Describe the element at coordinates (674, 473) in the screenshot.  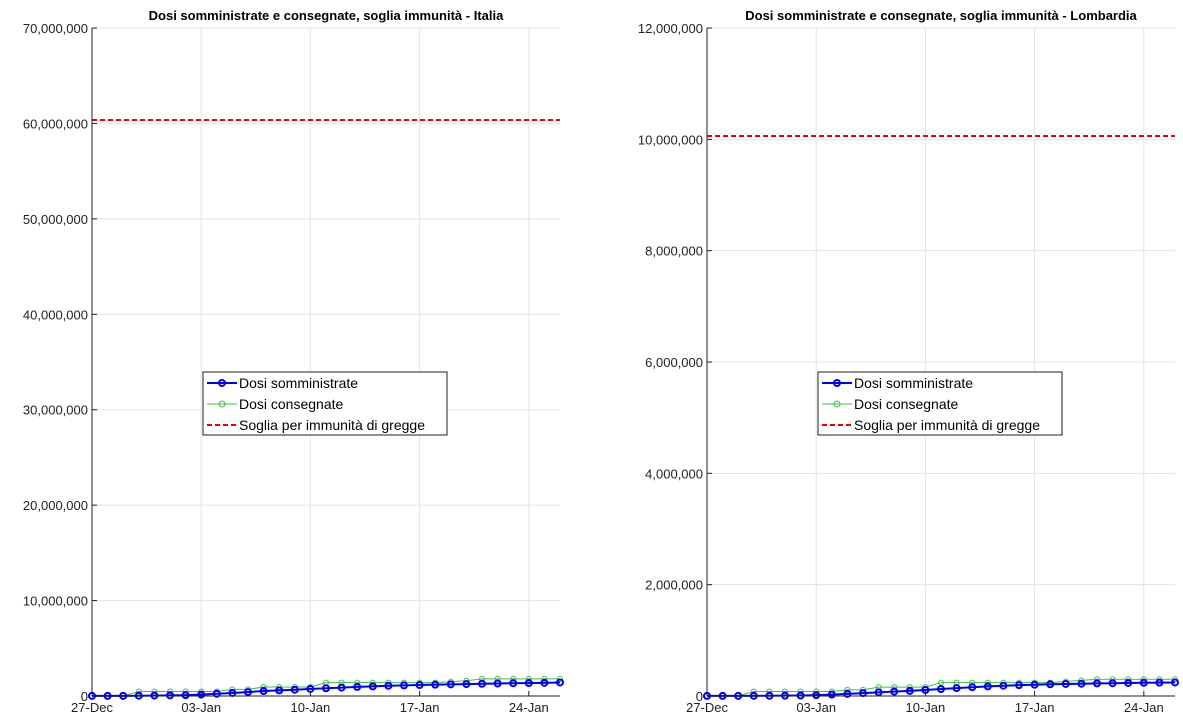
I see `y-tick-label: 4,000,000` at that location.